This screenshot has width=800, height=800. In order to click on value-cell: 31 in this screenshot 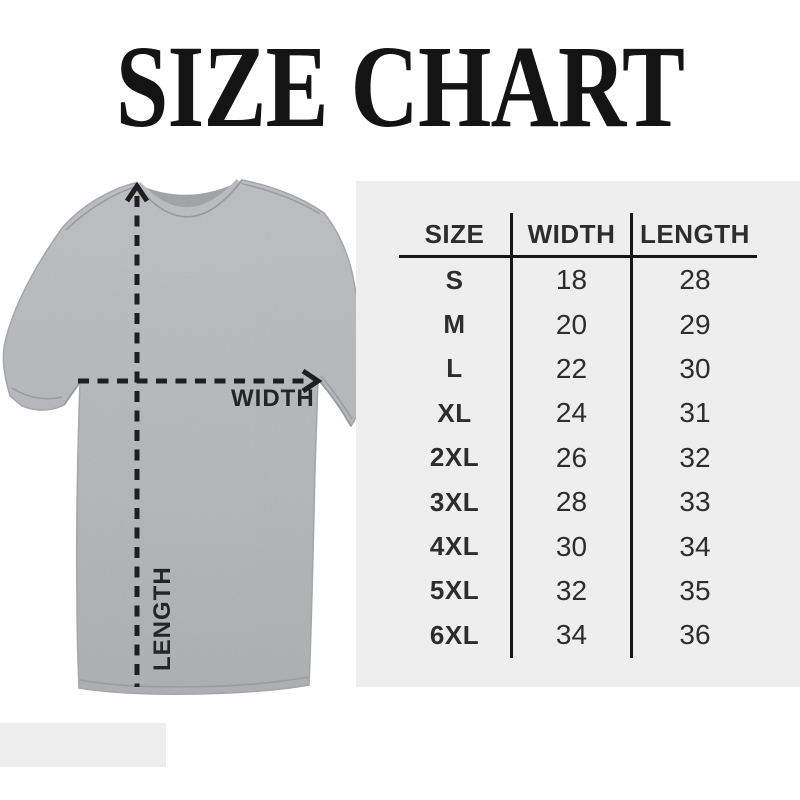, I will do `click(695, 413)`.